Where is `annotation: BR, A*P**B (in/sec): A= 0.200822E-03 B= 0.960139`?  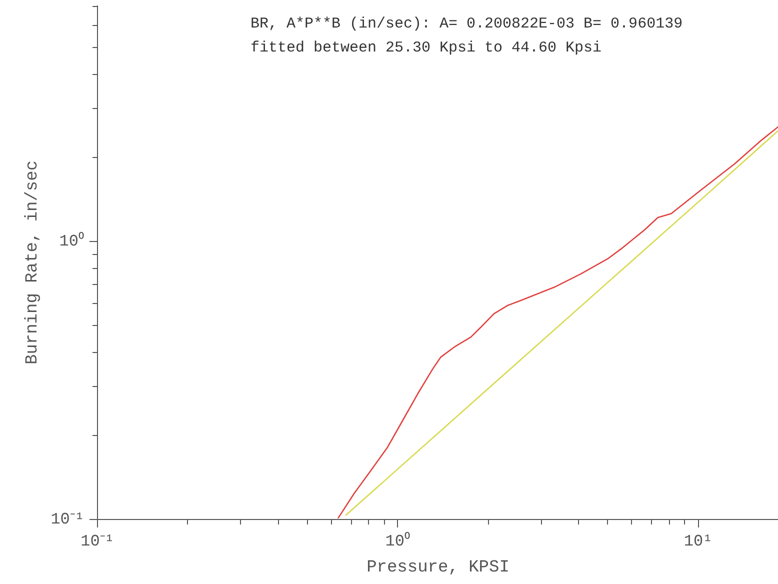
annotation: BR, A*P**B (in/sec): A= 0.200822E-03 B= 0.960139 is located at coordinates (466, 24).